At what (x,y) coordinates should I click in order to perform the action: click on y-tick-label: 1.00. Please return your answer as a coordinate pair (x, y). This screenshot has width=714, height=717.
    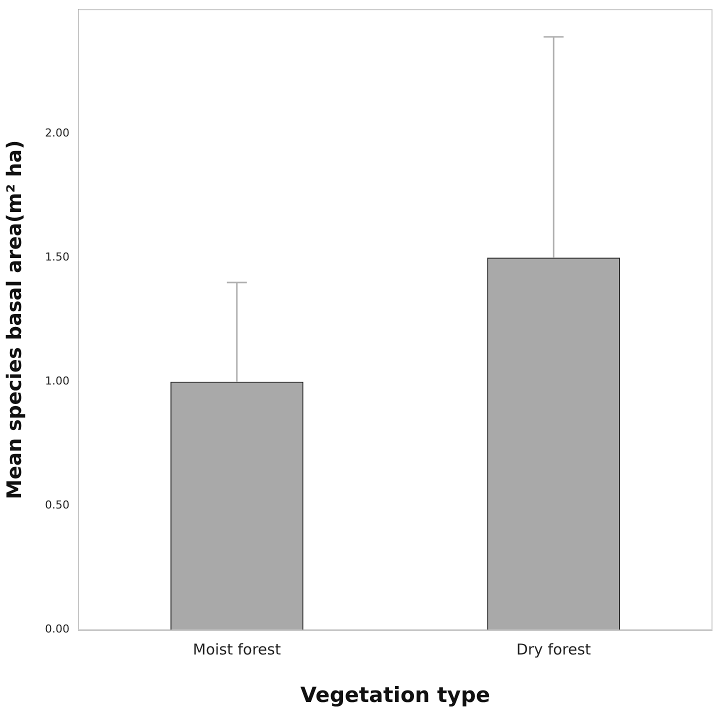
    Looking at the image, I should click on (57, 381).